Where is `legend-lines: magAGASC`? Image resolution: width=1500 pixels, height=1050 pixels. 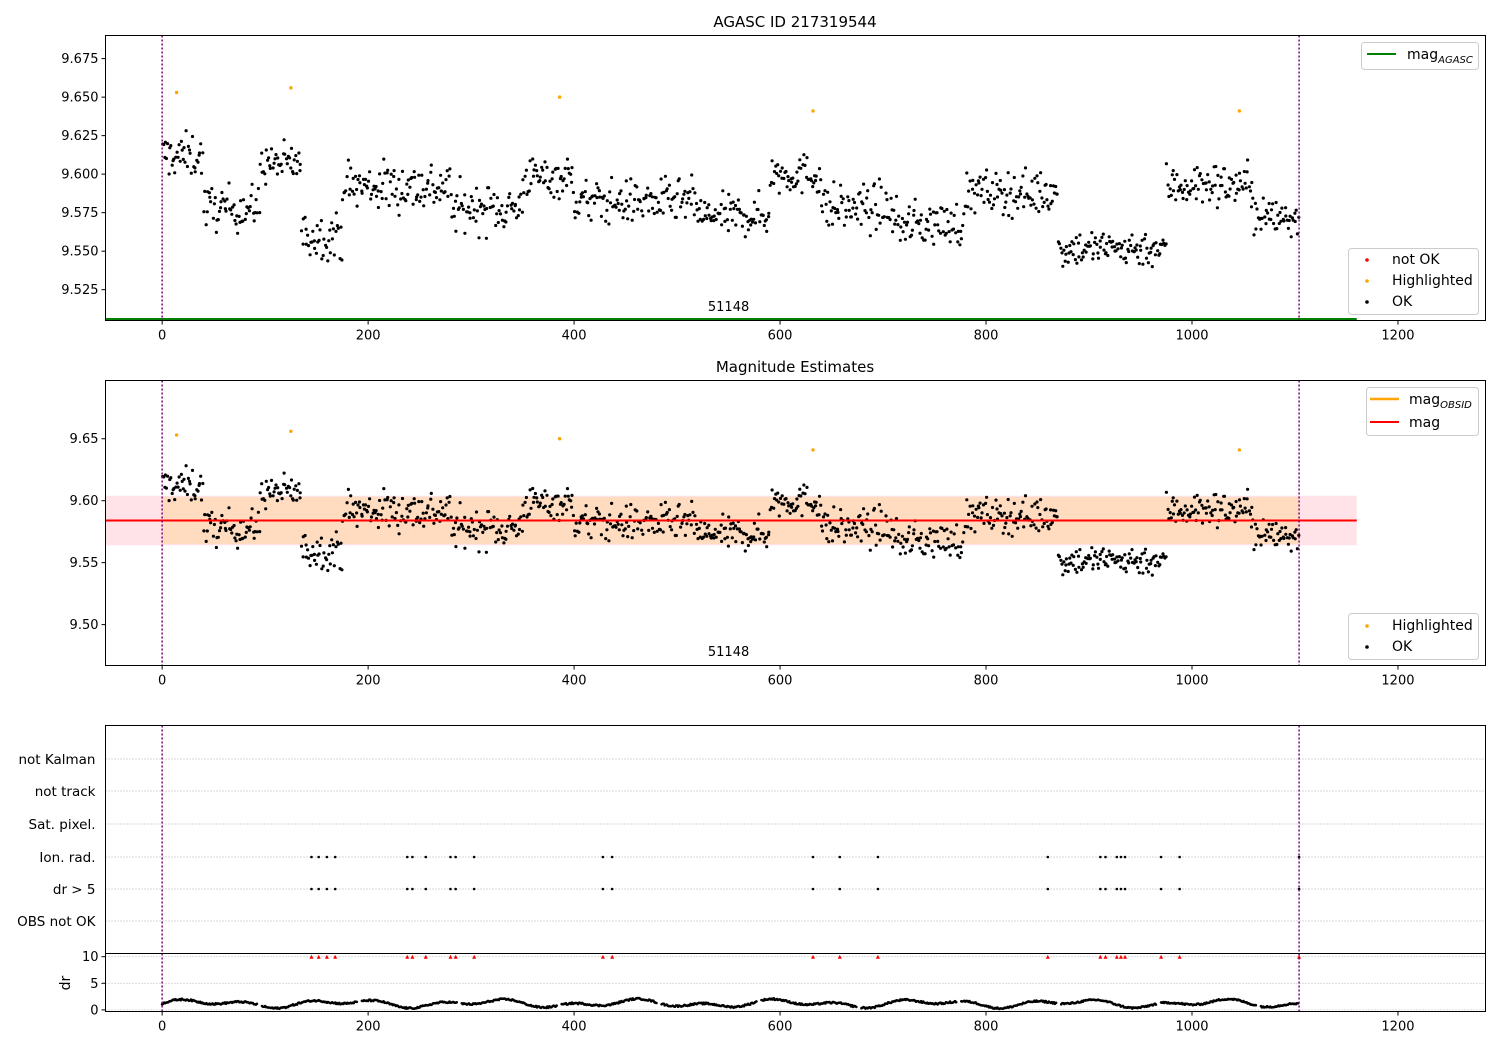 legend-lines: magAGASC is located at coordinates (1420, 56).